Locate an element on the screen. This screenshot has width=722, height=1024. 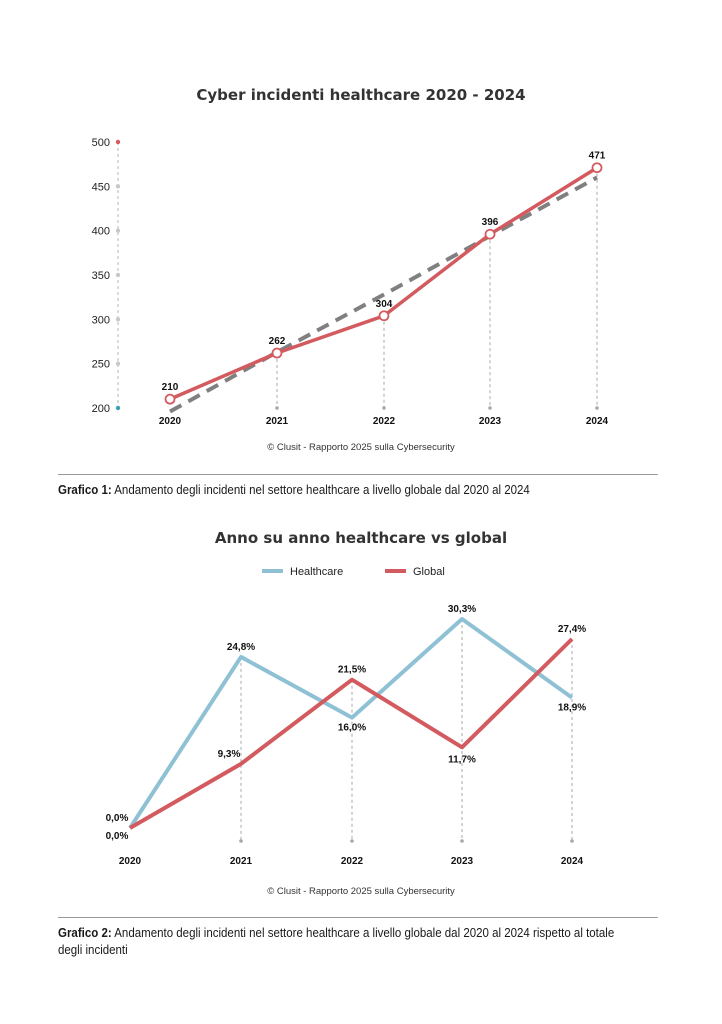
healthcare-data-label: 0,0% is located at coordinates (117, 818).